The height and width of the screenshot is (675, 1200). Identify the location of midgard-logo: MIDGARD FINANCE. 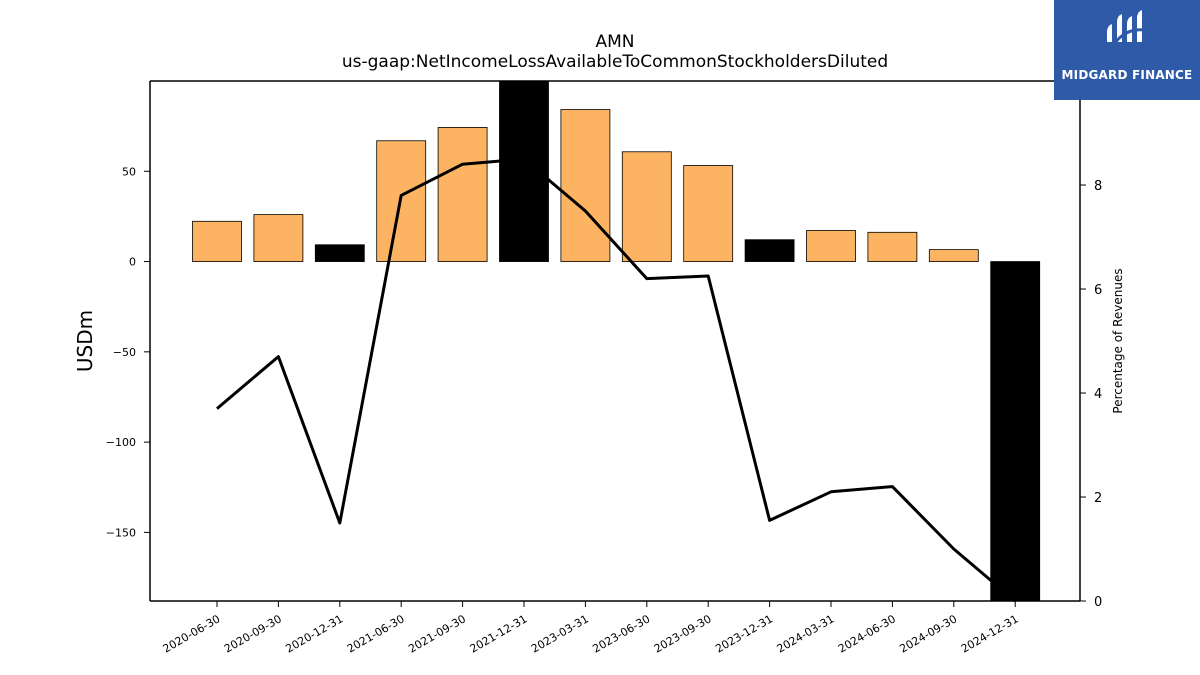
(1127, 50).